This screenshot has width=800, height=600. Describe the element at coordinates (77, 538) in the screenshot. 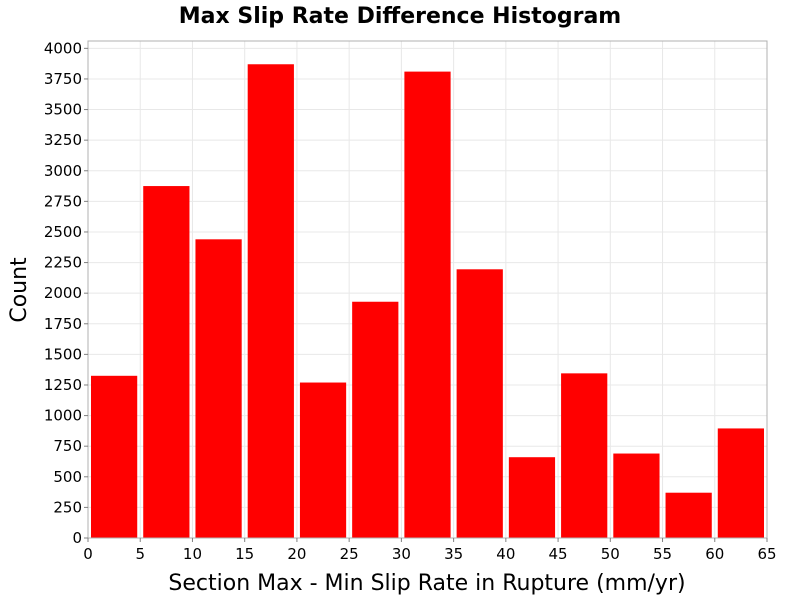

I see `y-tick-label: 0` at that location.